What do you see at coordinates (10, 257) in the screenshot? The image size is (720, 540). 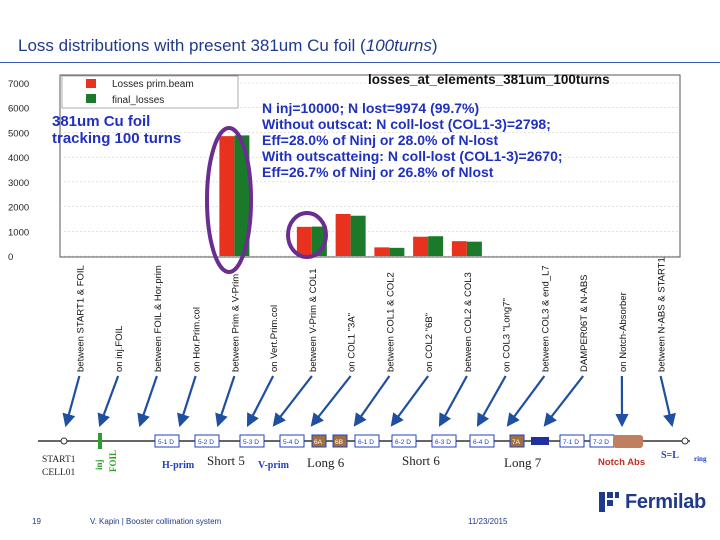 I see `y-tick-label: 0` at bounding box center [10, 257].